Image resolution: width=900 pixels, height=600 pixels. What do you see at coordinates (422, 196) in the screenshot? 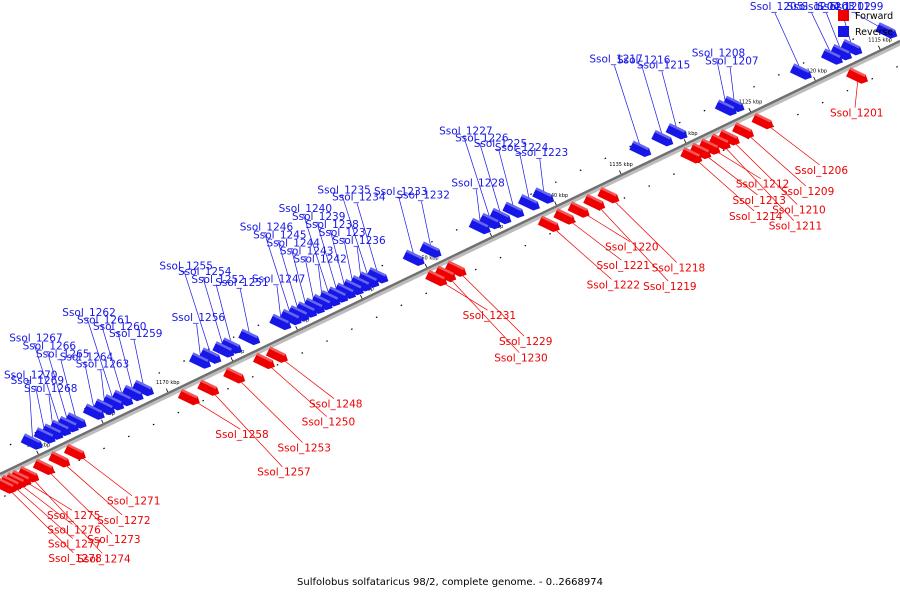
I see `gene-label: Ssol_1232` at bounding box center [422, 196].